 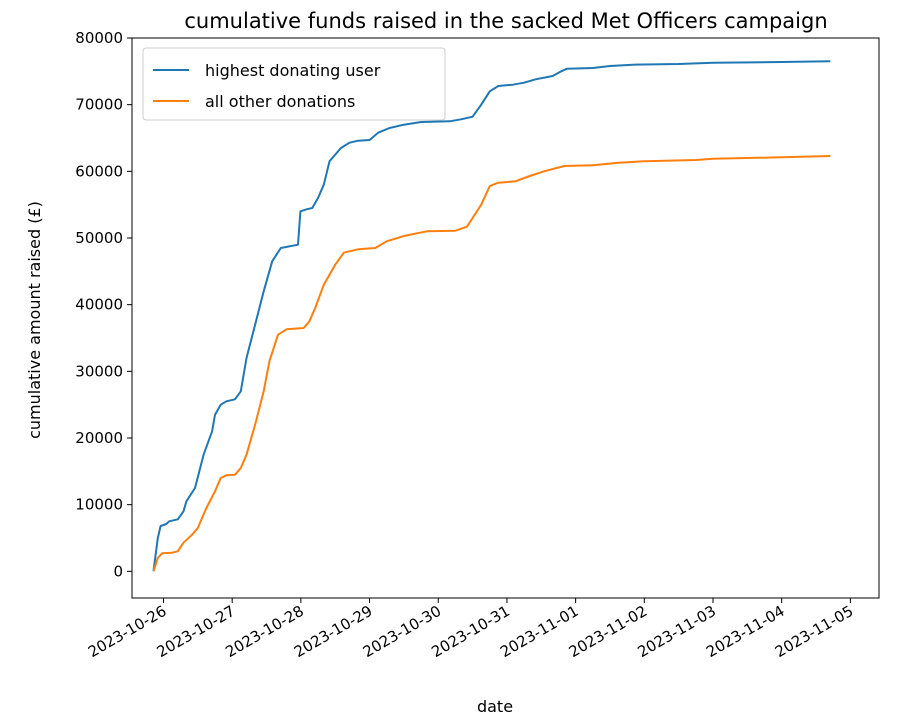 What do you see at coordinates (293, 70) in the screenshot?
I see `legend-label-1: highest donating user` at bounding box center [293, 70].